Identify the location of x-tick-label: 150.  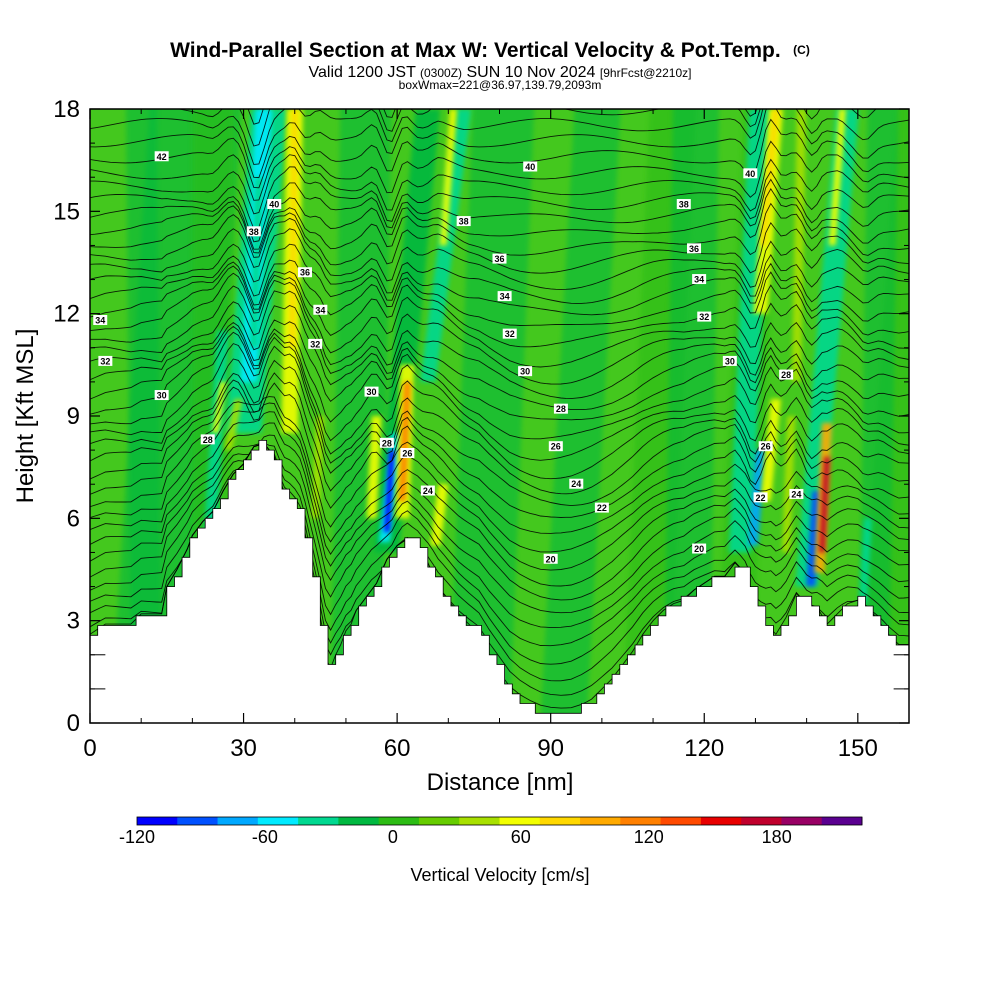
(858, 748).